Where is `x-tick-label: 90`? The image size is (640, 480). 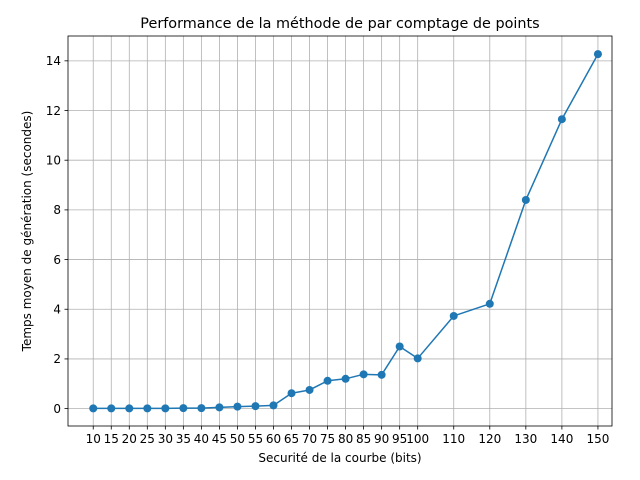 x-tick-label: 90 is located at coordinates (381, 439).